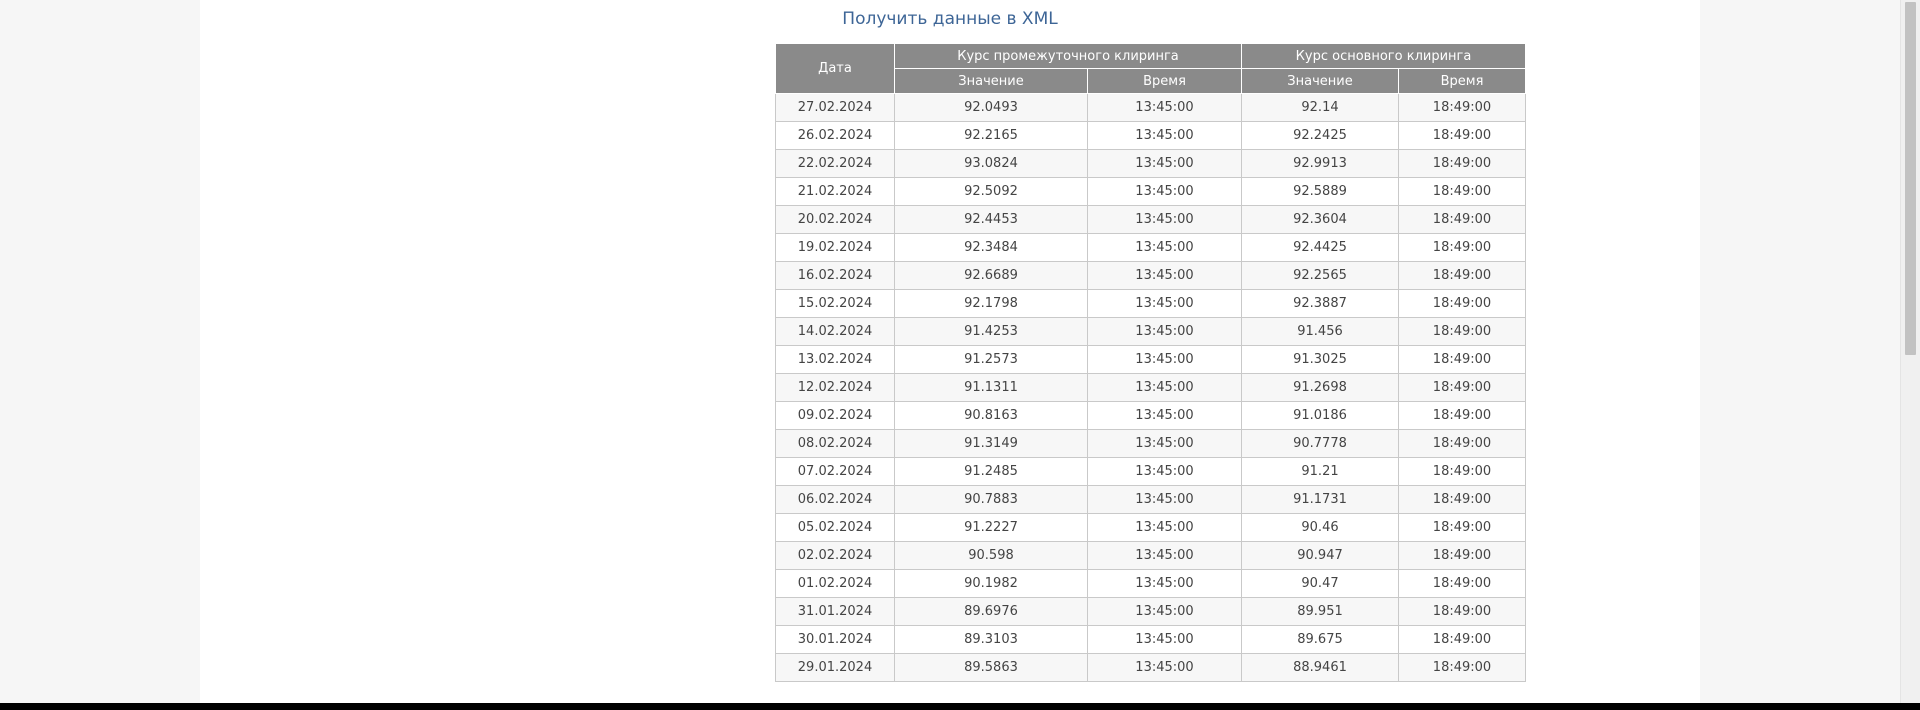 This screenshot has height=710, width=1920. I want to click on cell-intermediate-value: 90.598, so click(991, 555).